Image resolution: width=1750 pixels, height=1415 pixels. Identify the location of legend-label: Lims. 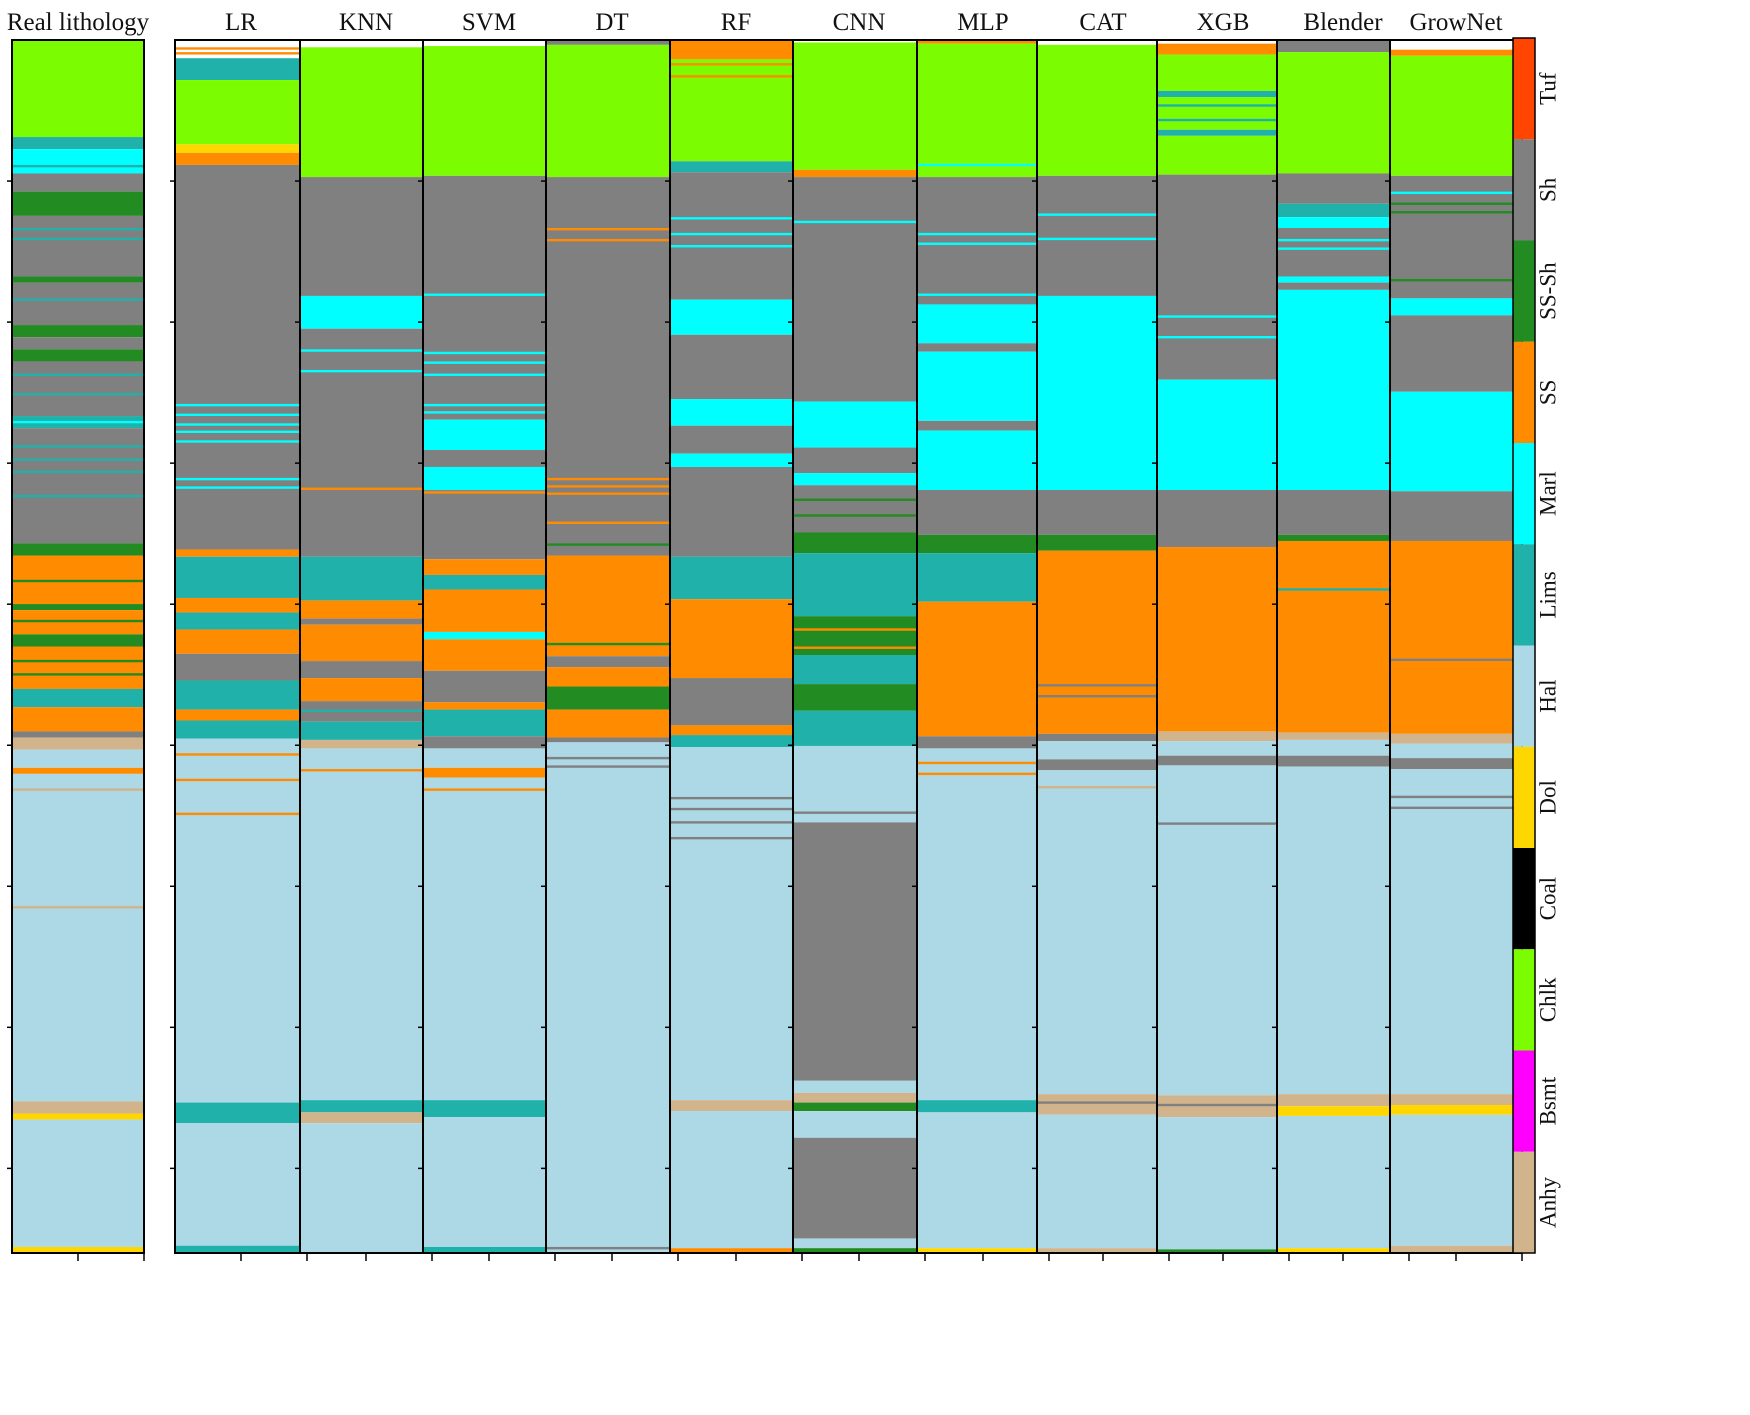
(1547, 594).